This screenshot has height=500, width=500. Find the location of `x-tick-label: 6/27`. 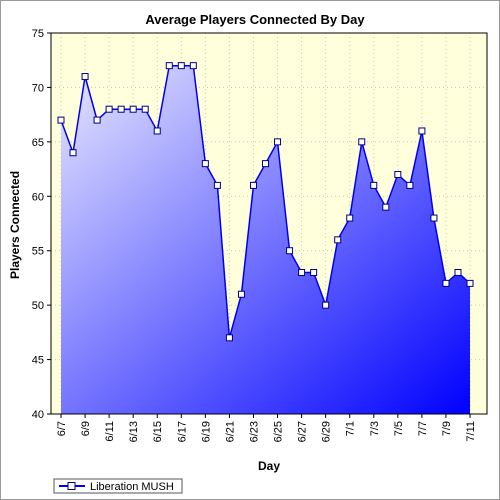

x-tick-label: 6/27 is located at coordinates (303, 431).